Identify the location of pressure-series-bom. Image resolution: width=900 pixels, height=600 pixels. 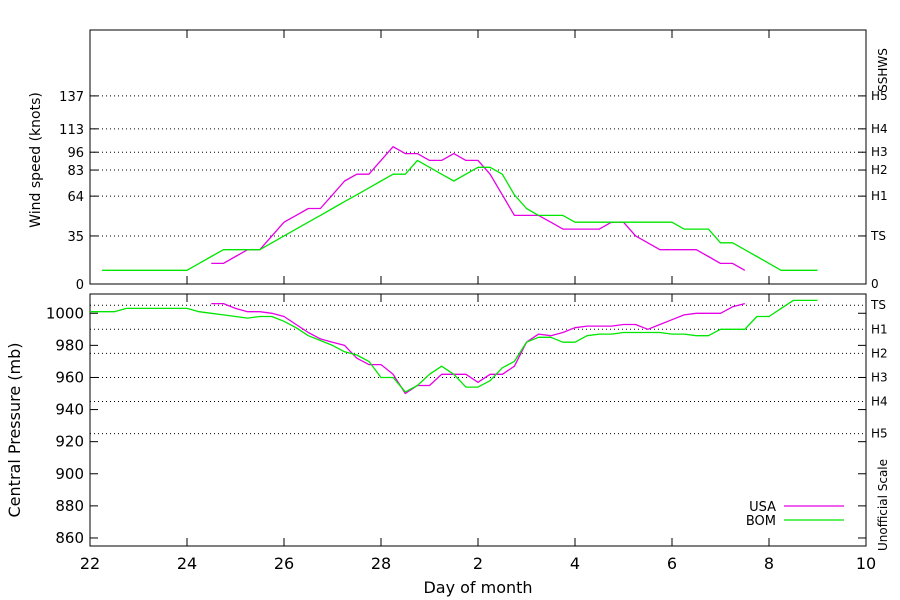
(454, 346).